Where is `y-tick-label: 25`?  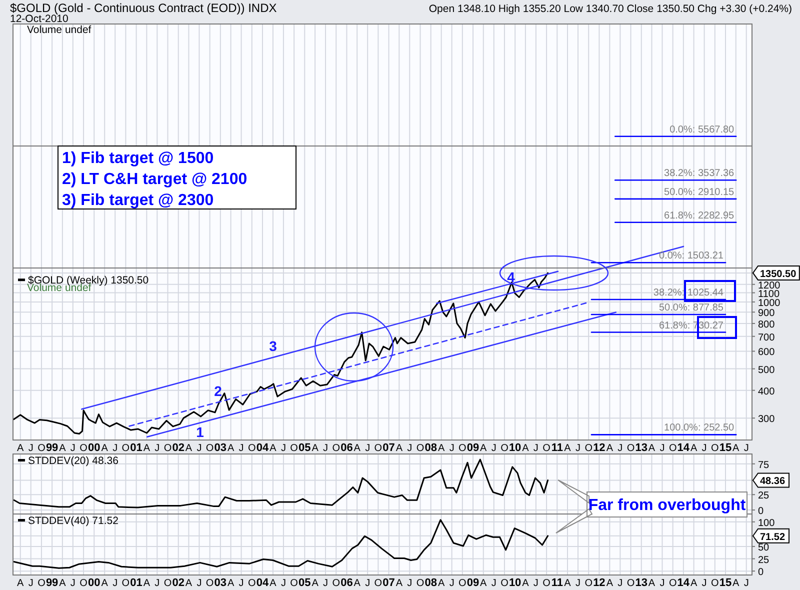 y-tick-label: 25 is located at coordinates (764, 560).